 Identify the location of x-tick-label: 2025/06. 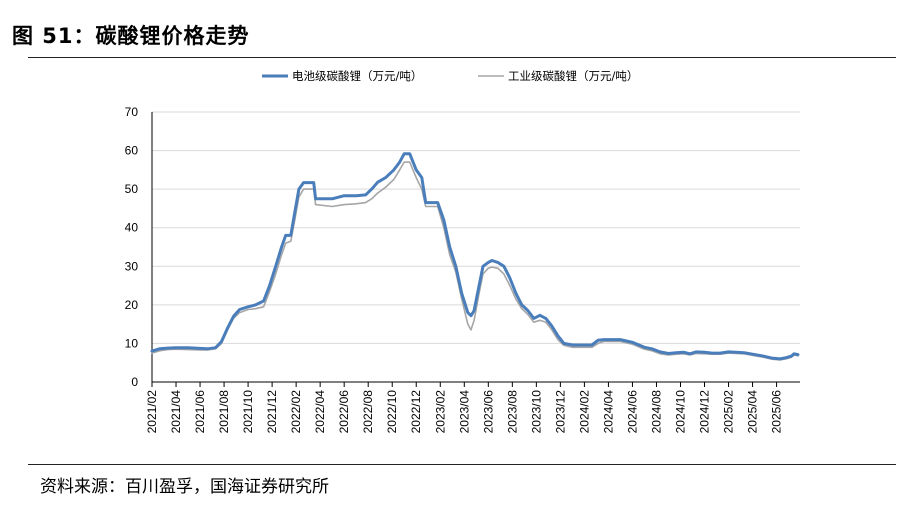
(777, 412).